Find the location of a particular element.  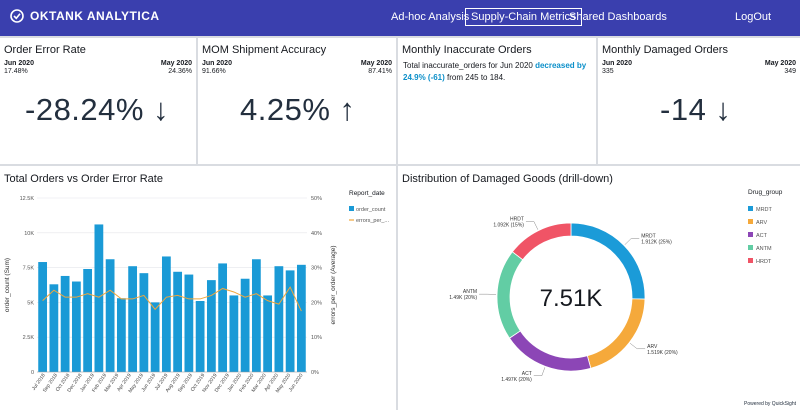

legend-item-hrdt: HRDT is located at coordinates (764, 262).